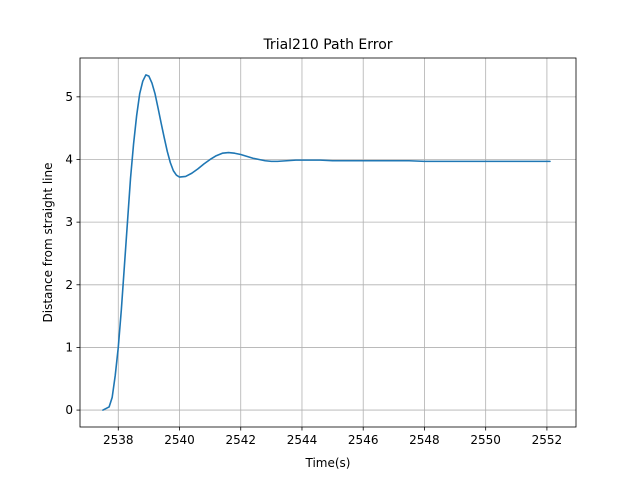 This screenshot has height=480, width=640. I want to click on y-tick-label: 3, so click(69, 222).